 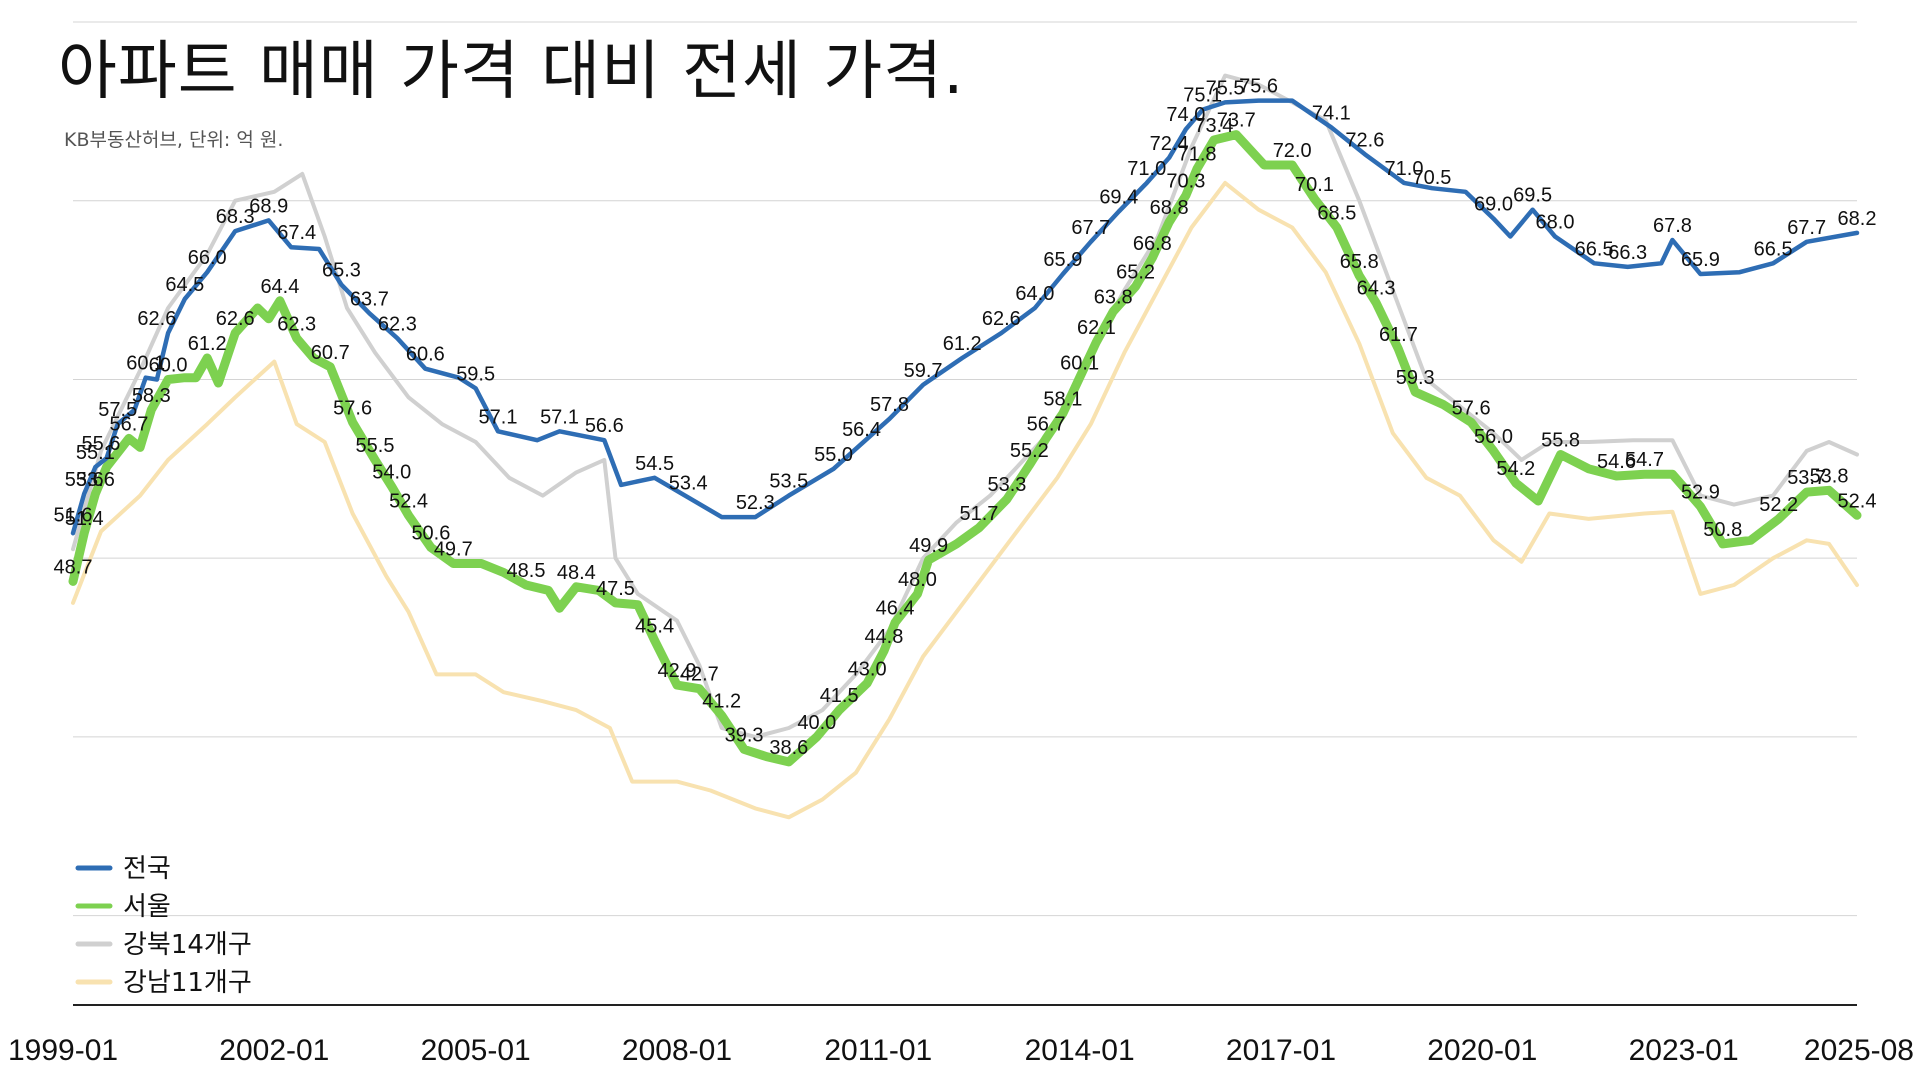 What do you see at coordinates (453, 550) in the screenshot?
I see `data-label: 49.7` at bounding box center [453, 550].